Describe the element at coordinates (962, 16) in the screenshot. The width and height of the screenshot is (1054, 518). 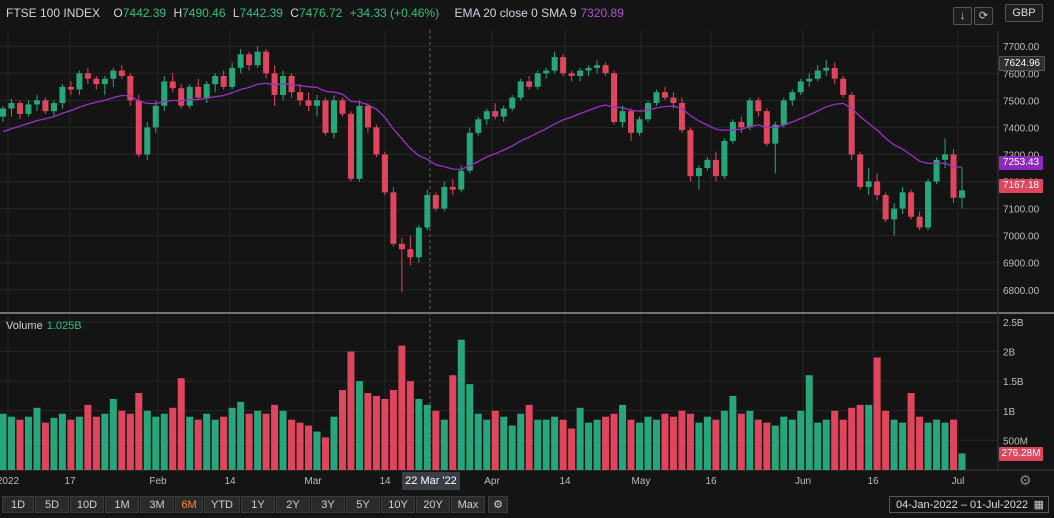
I see `download-icon: ↓` at that location.